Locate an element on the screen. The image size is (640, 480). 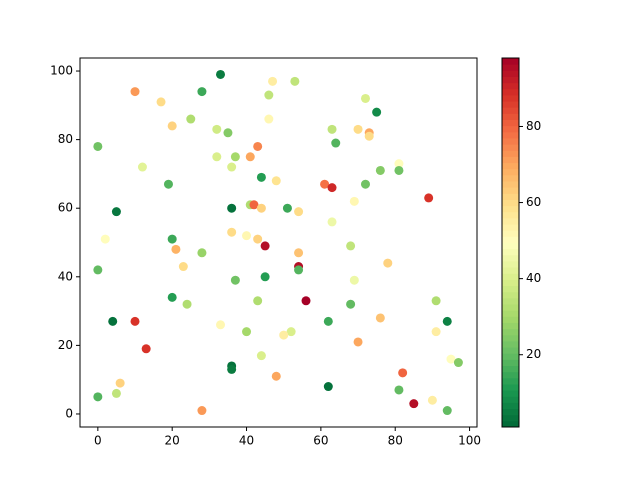
x-tick-label: 100 is located at coordinates (469, 441).